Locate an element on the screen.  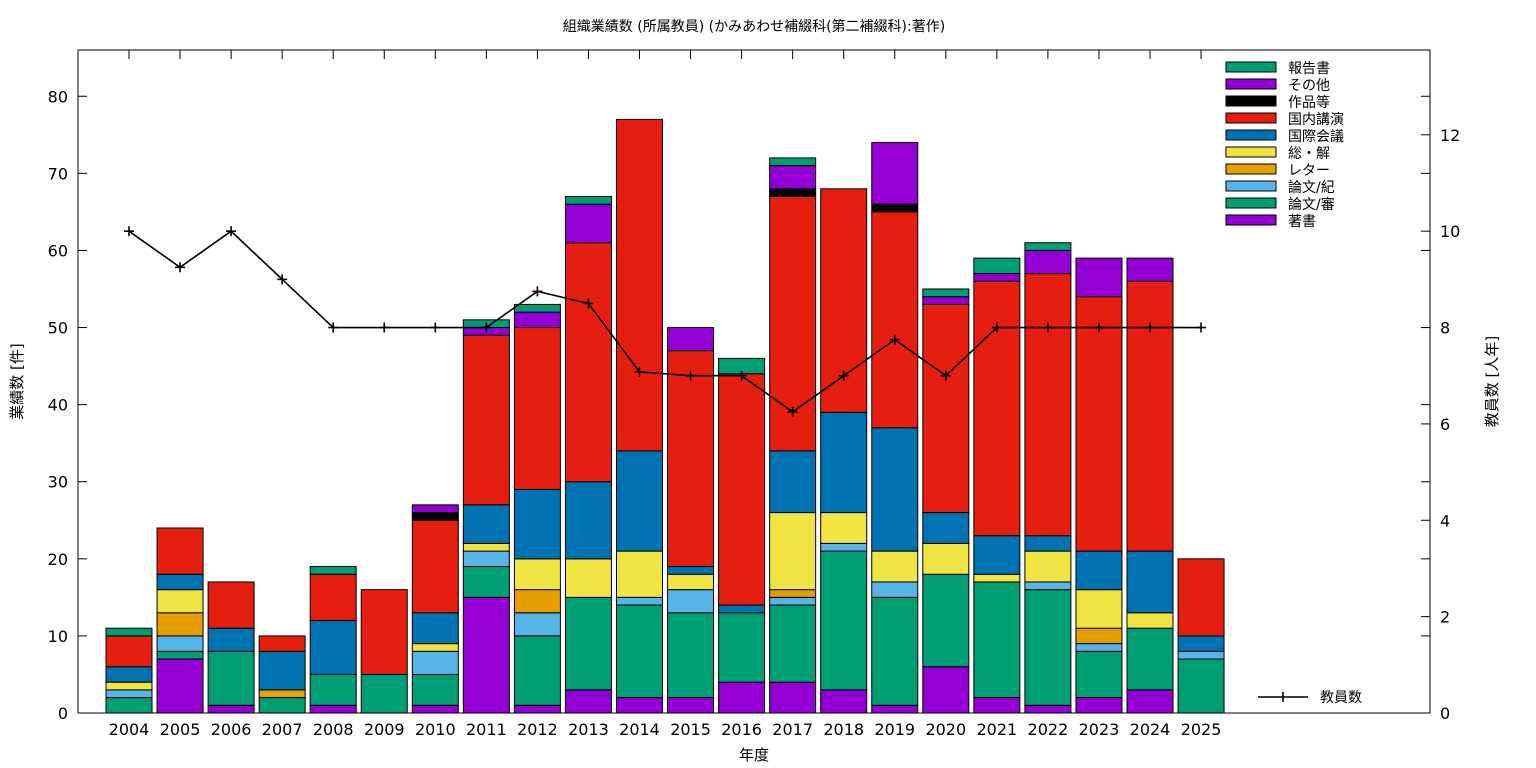
x-tick-label: 2023 is located at coordinates (1099, 729).